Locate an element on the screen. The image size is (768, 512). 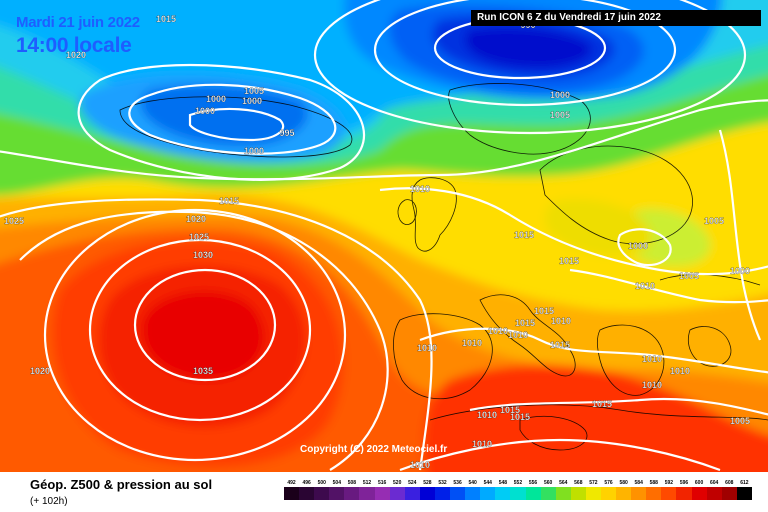
scale-label: 568 is located at coordinates (578, 483).